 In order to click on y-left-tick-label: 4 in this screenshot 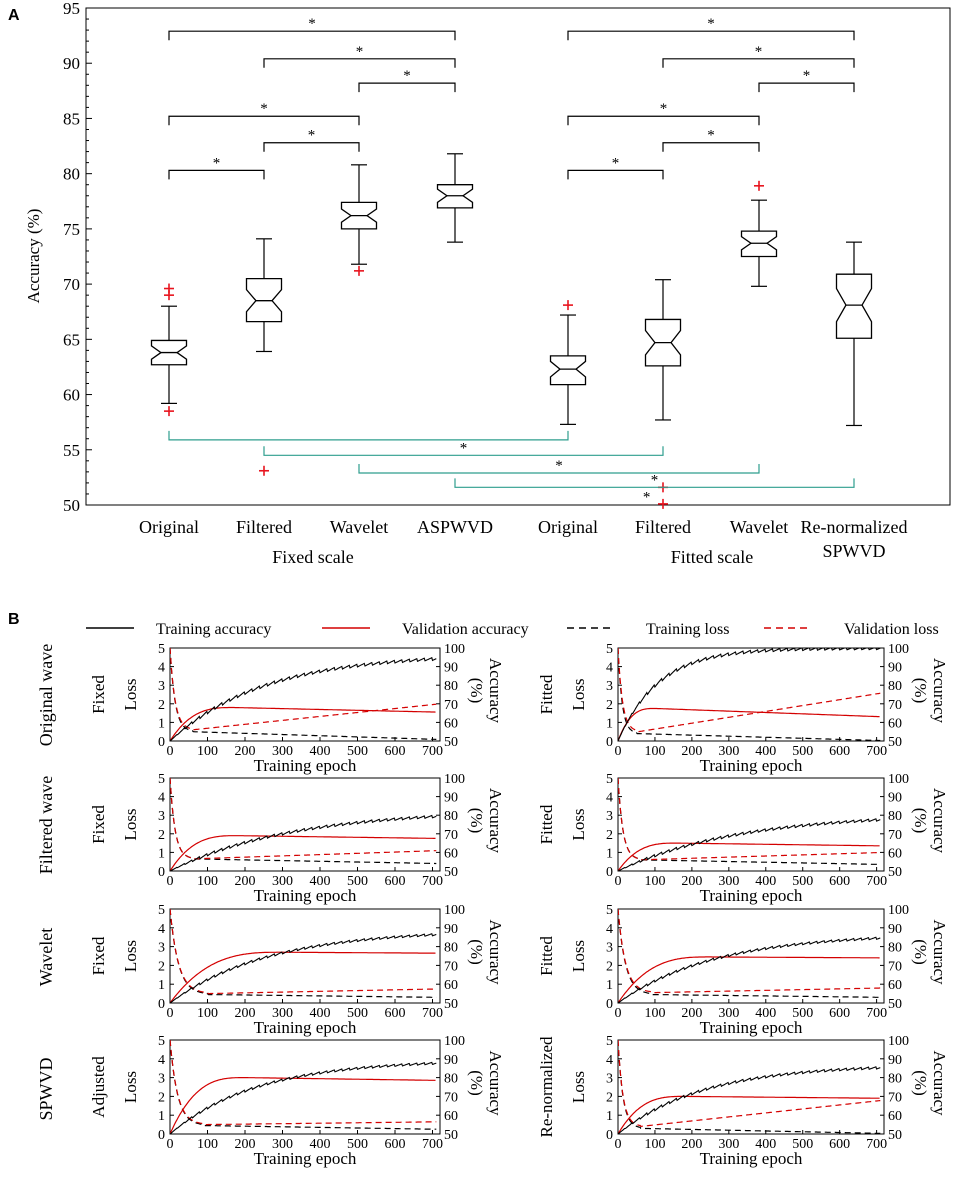, I will do `click(609, 1060)`.